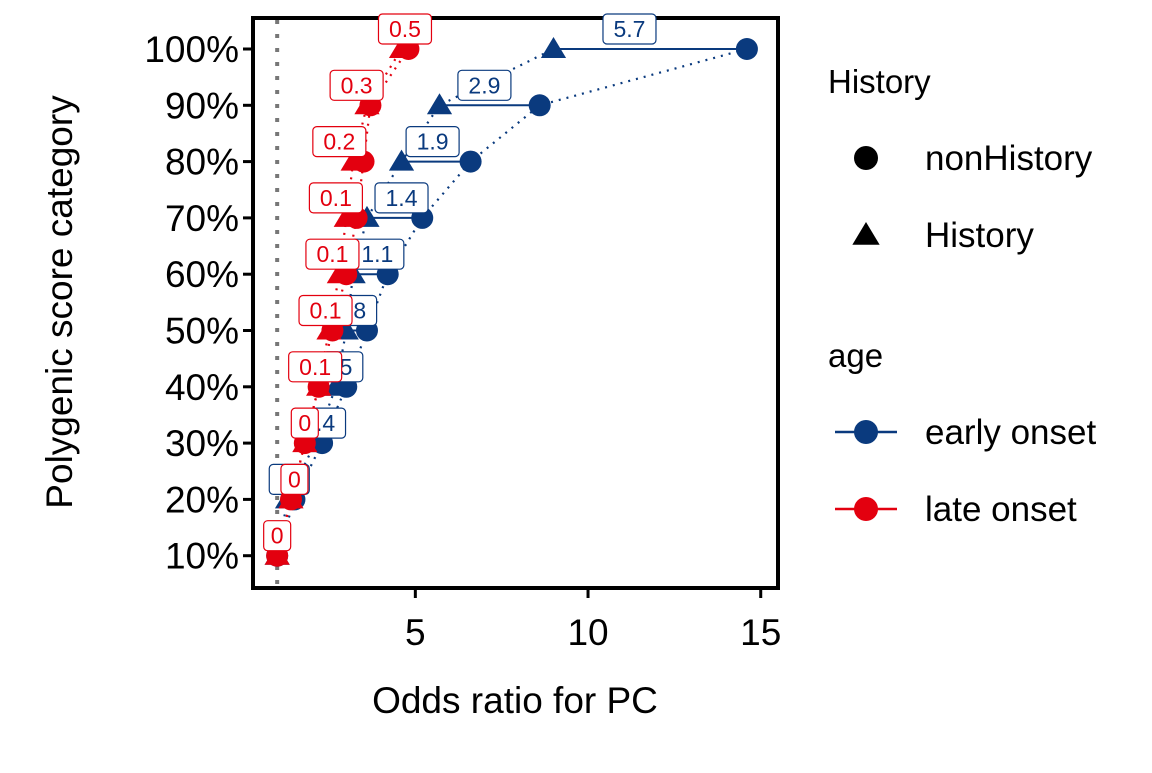 The width and height of the screenshot is (1152, 773). What do you see at coordinates (1009, 158) in the screenshot?
I see `legend-shape-label: nonHistory` at bounding box center [1009, 158].